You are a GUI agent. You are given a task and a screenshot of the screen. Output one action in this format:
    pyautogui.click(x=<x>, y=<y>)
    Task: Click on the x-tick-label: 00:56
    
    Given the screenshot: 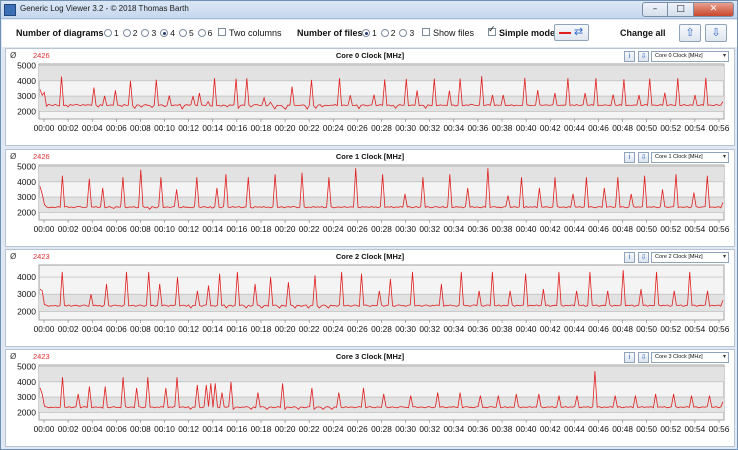 What is the action you would take?
    pyautogui.click(x=719, y=429)
    